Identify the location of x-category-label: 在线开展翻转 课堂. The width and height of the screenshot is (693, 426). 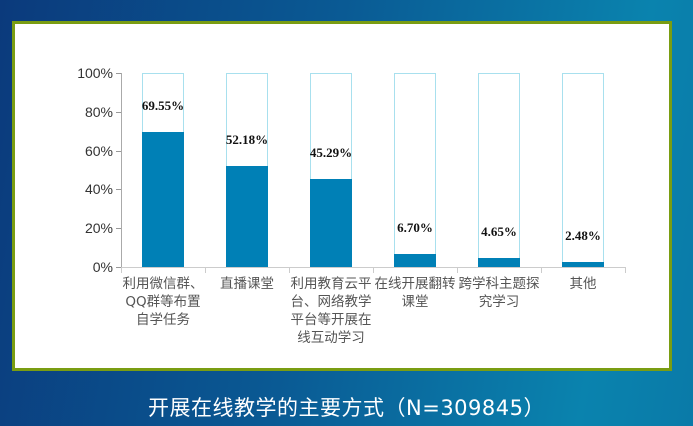
(415, 293).